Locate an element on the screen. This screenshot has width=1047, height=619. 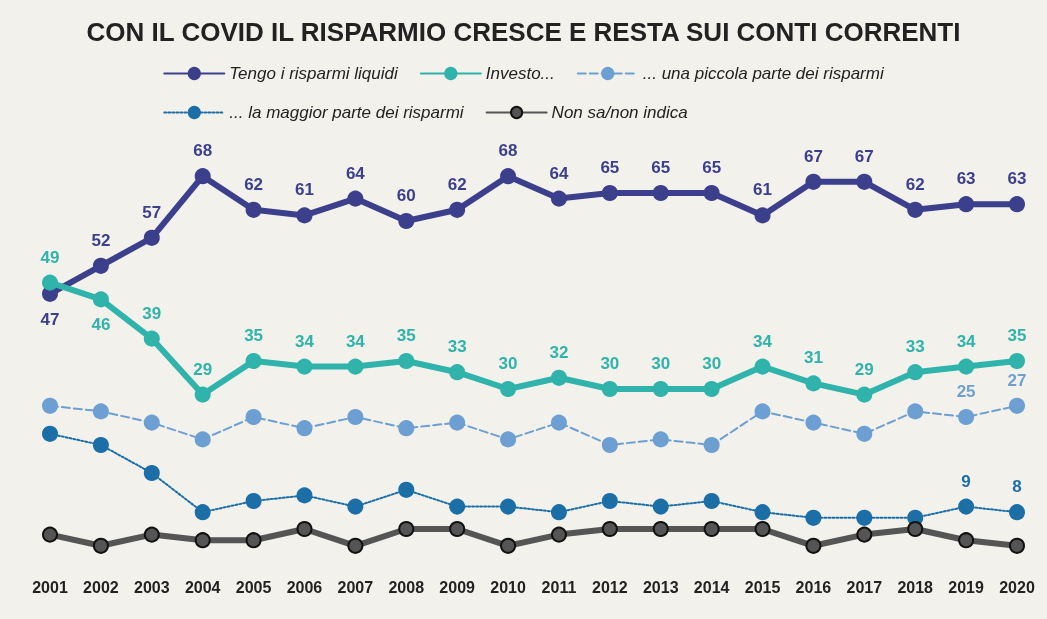
data-label: 46 is located at coordinates (101, 325).